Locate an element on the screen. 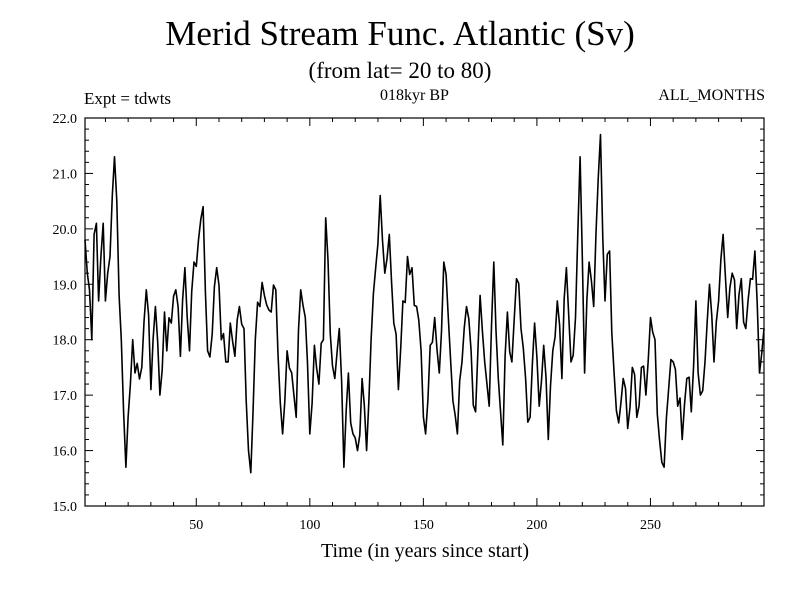 The image size is (800, 600). months-label: ALL_MONTHS is located at coordinates (711, 95).